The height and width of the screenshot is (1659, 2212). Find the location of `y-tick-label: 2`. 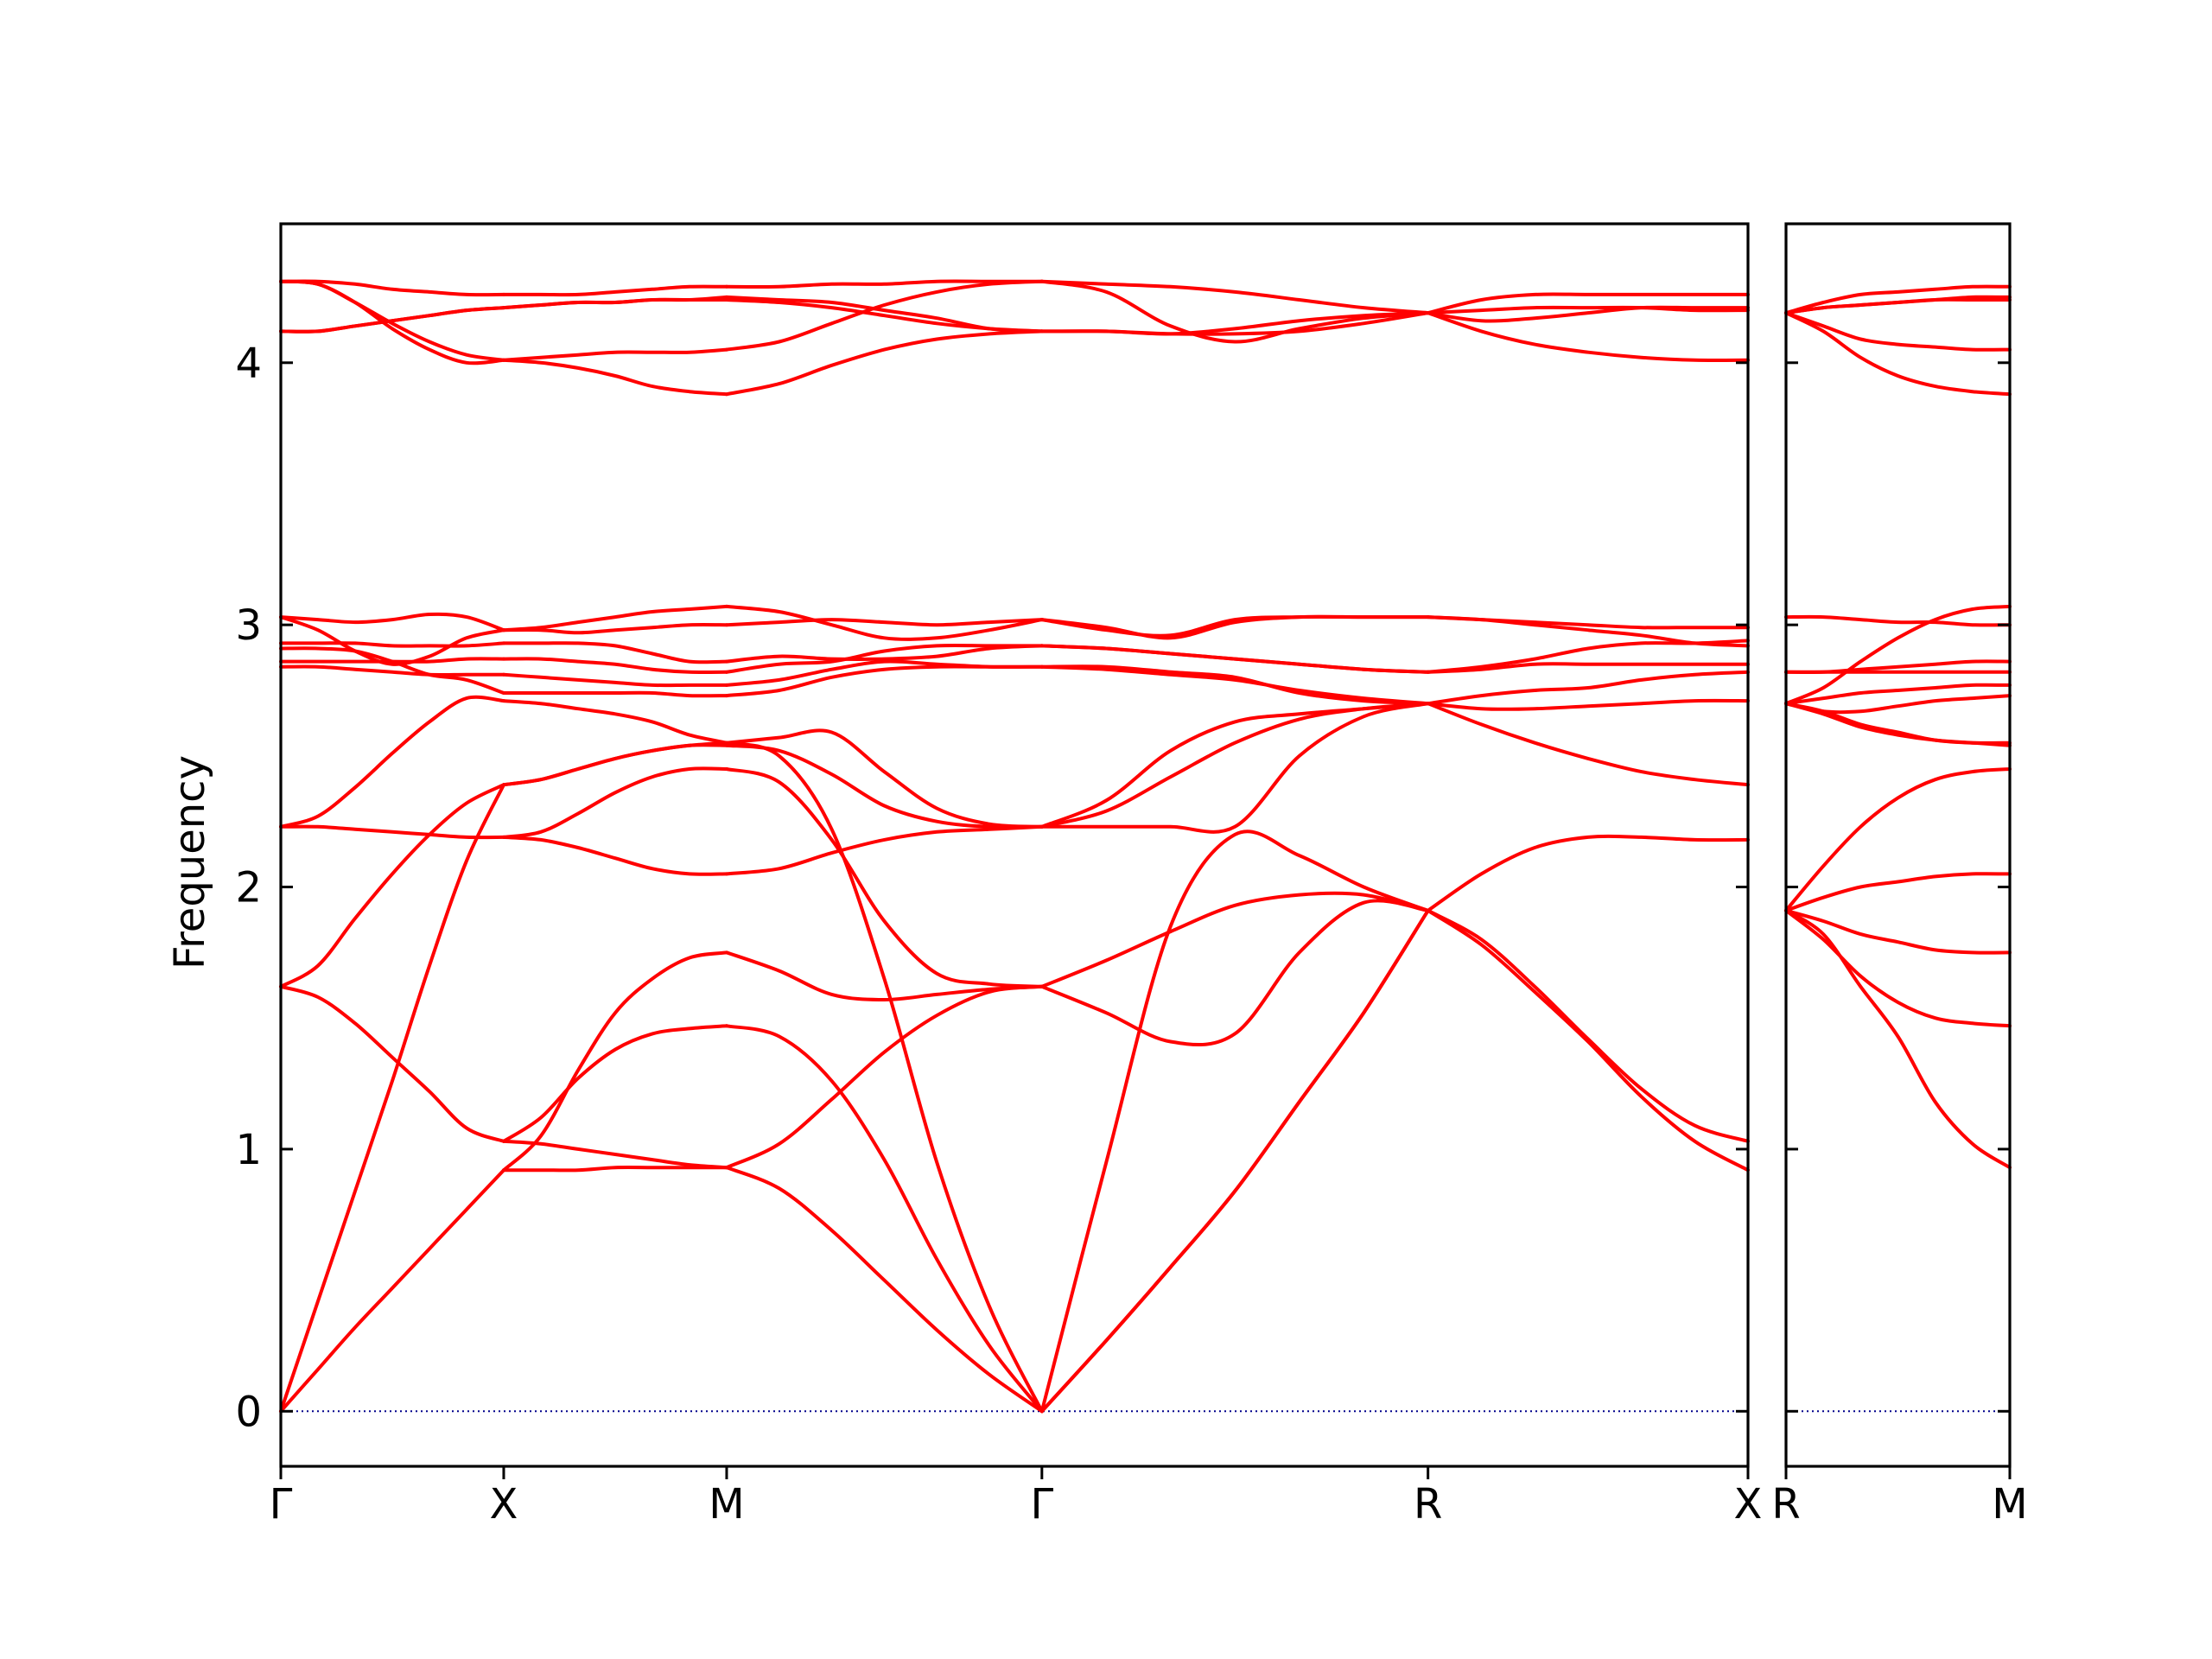

y-tick-label: 2 is located at coordinates (248, 888).